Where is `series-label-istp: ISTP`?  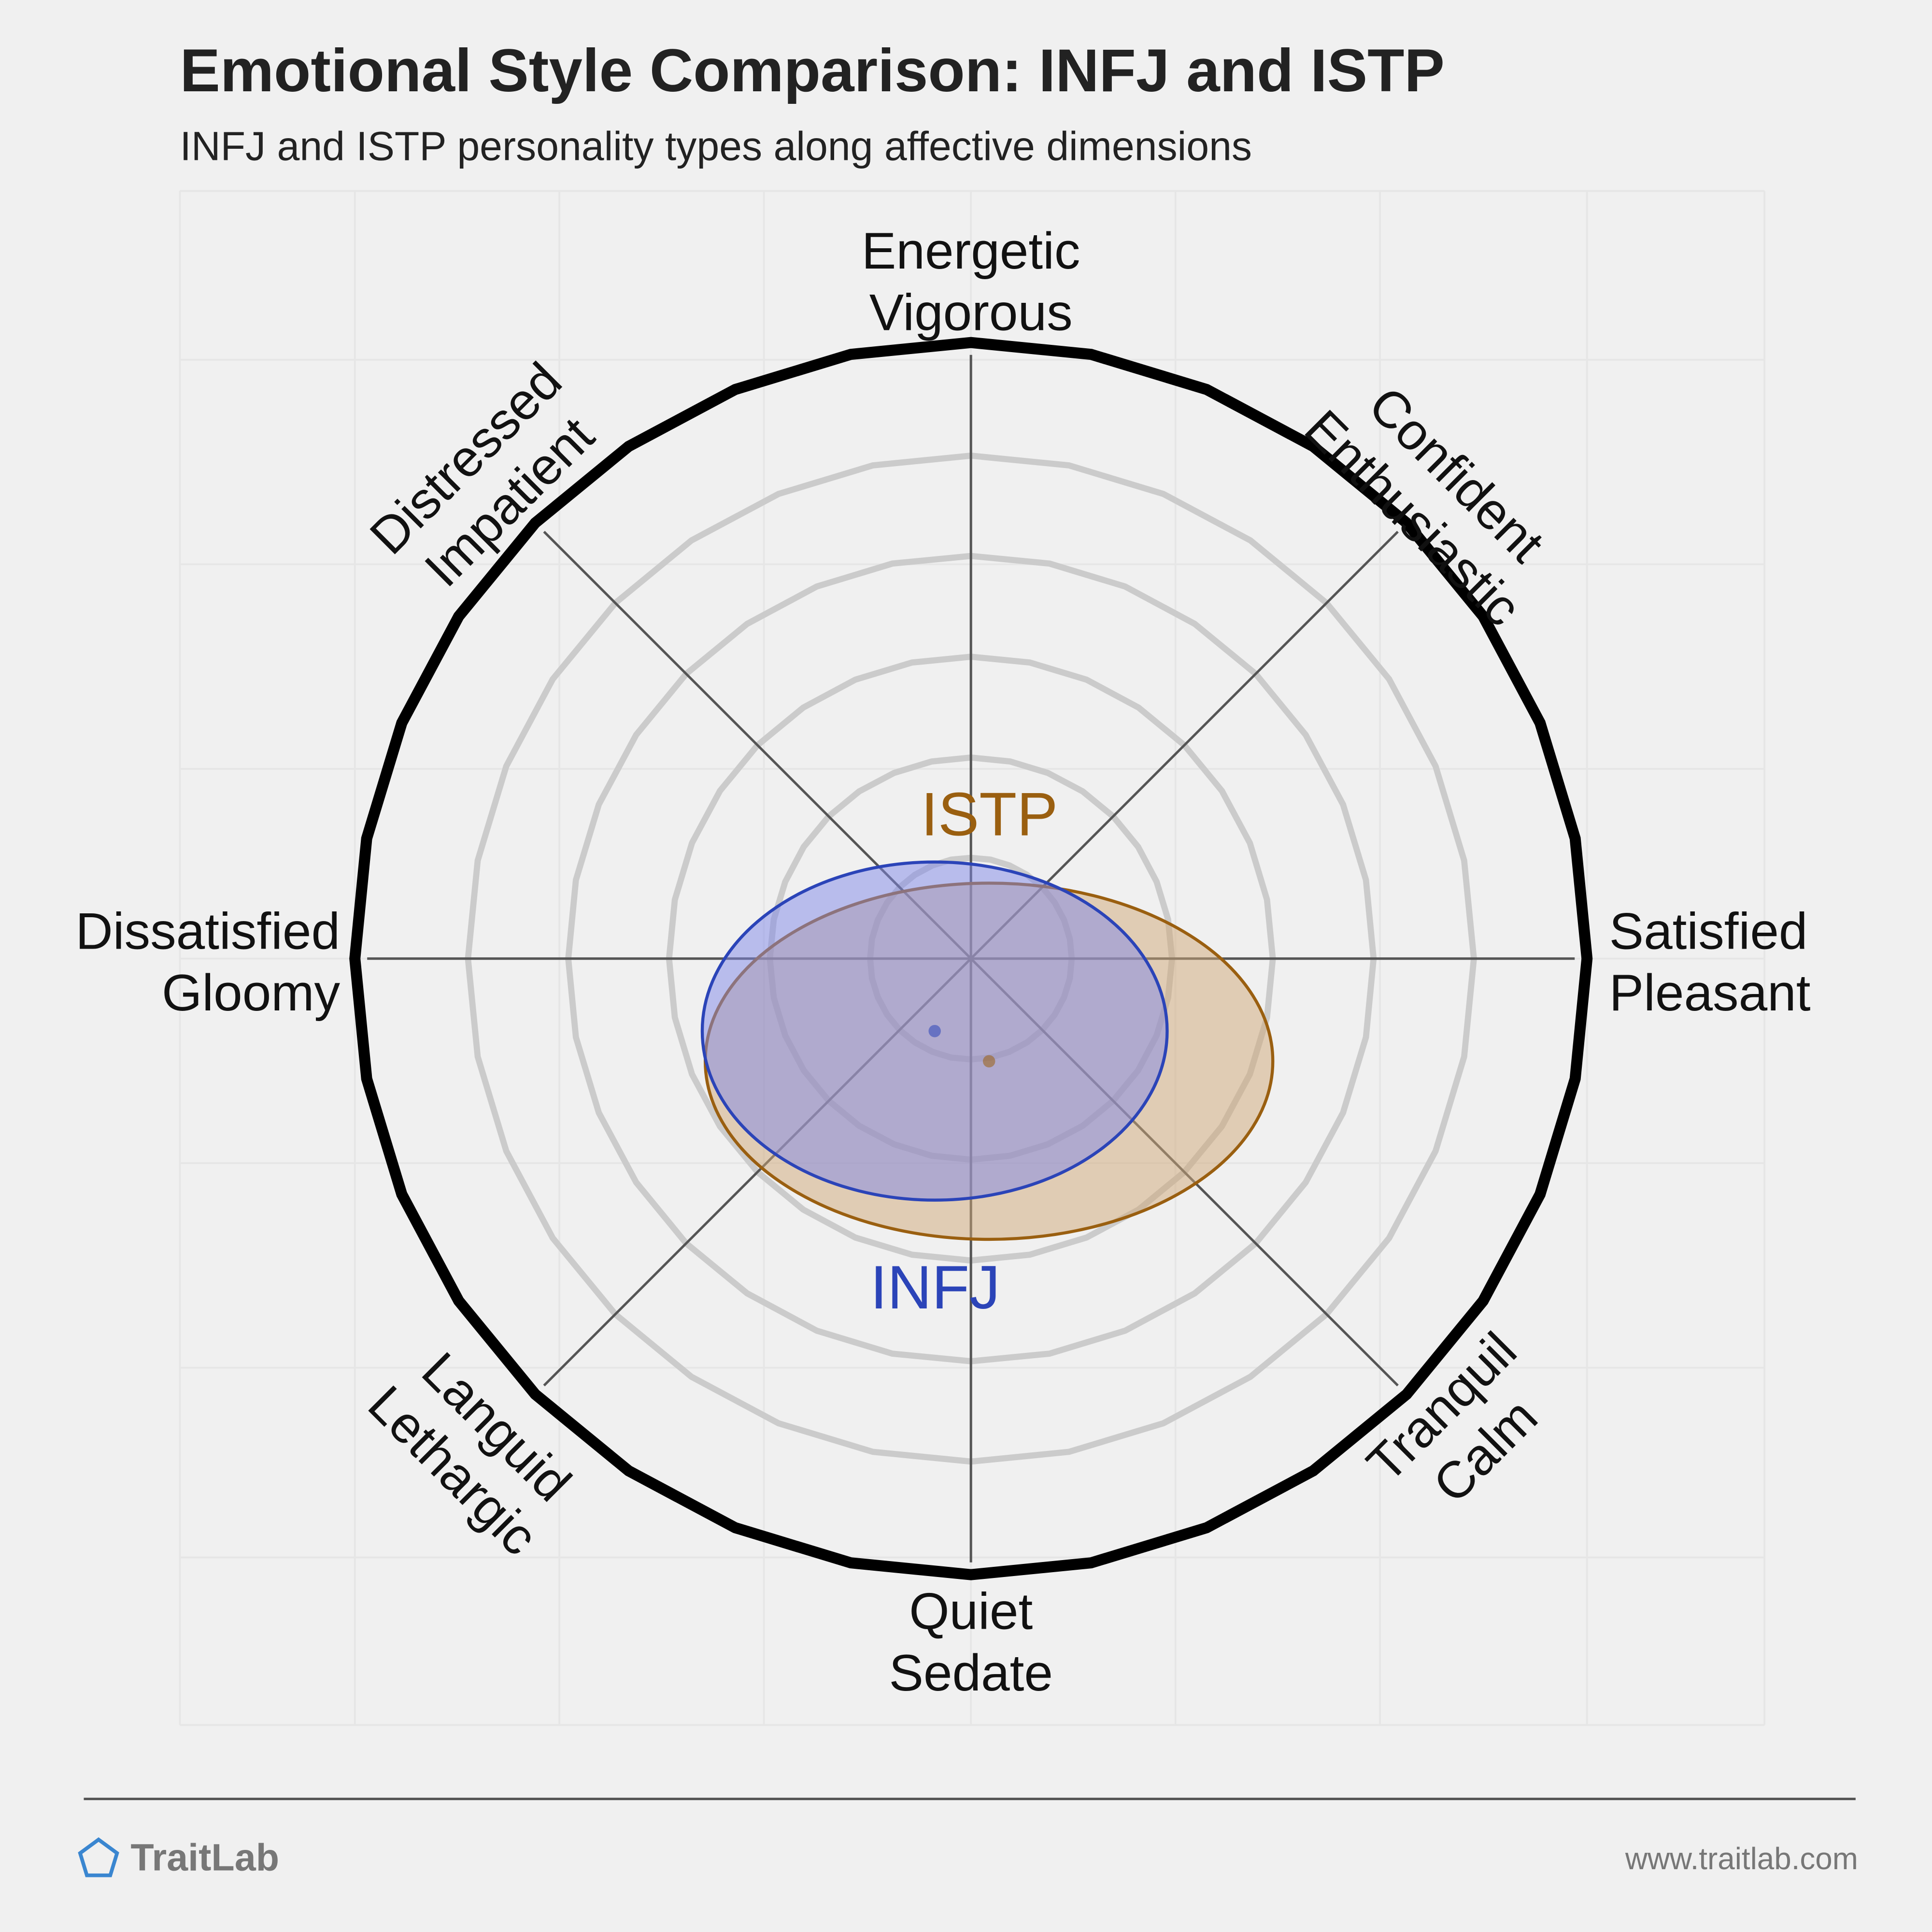
series-label-istp: ISTP is located at coordinates (989, 815).